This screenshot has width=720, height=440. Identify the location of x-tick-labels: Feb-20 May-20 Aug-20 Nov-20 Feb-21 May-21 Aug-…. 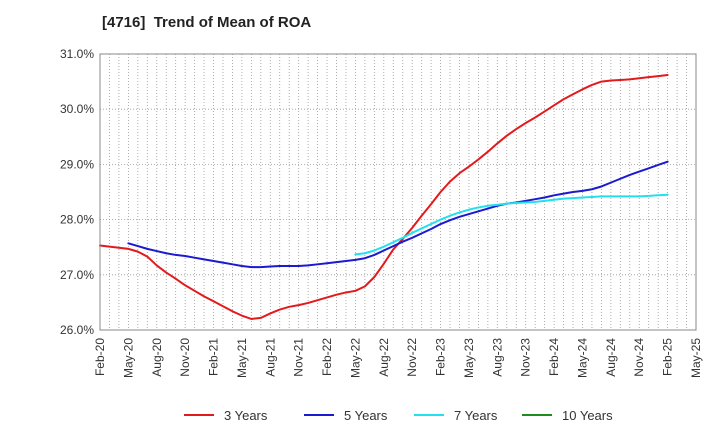
(398, 358).